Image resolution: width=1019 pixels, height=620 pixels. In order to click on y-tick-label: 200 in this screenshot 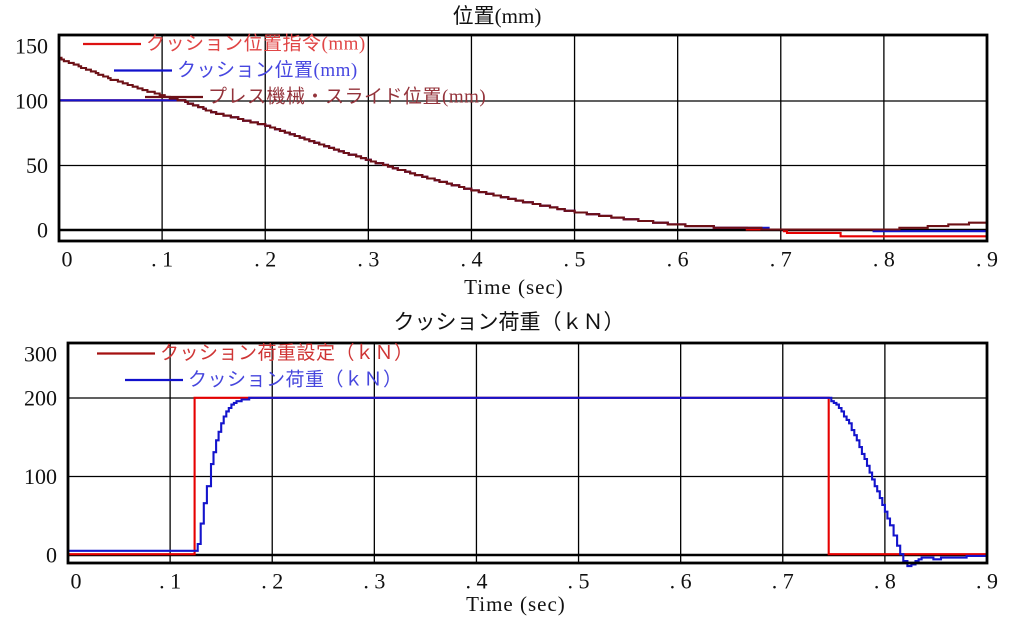, I will do `click(40, 398)`.